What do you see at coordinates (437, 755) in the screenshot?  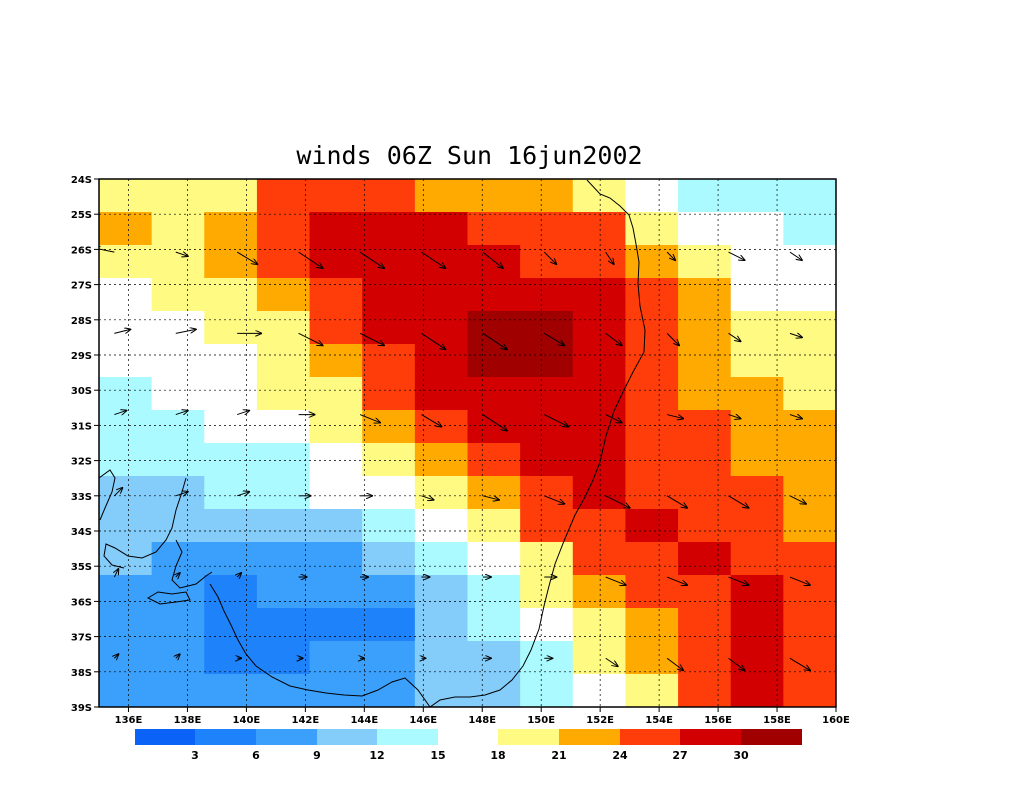 I see `colorbar-label: 15` at bounding box center [437, 755].